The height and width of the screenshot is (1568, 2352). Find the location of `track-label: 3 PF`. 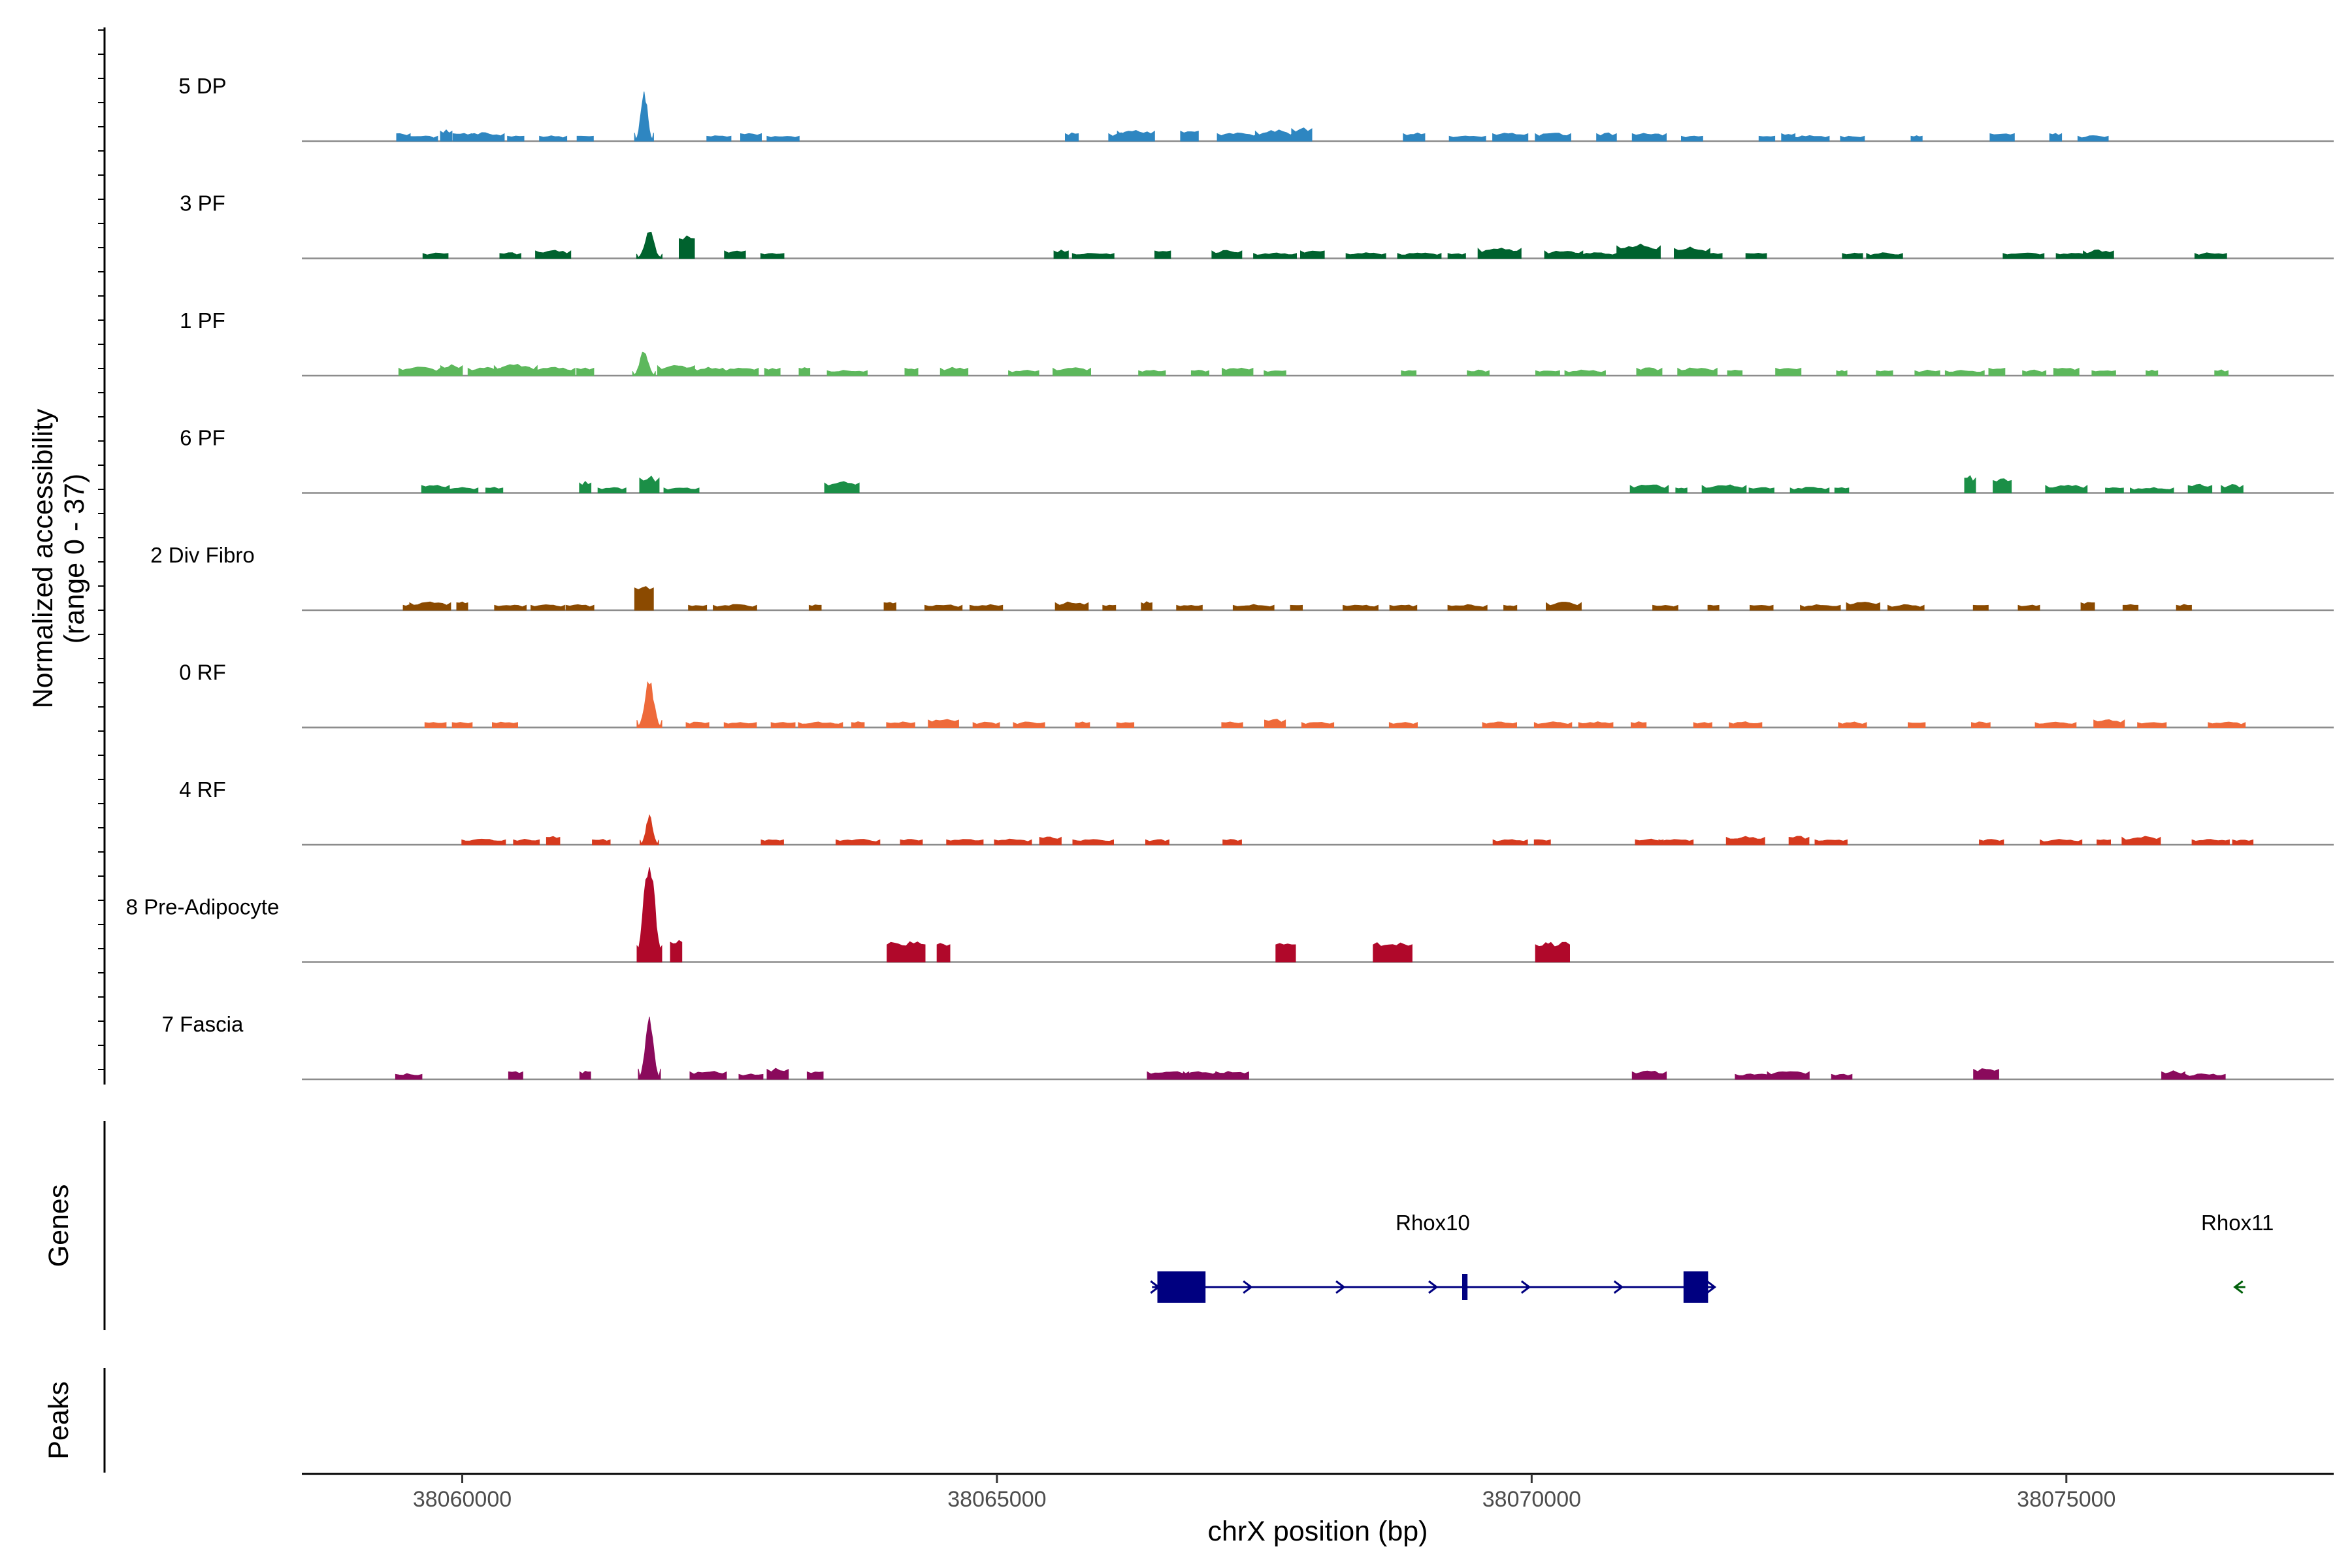

track-label: 3 PF is located at coordinates (202, 203).